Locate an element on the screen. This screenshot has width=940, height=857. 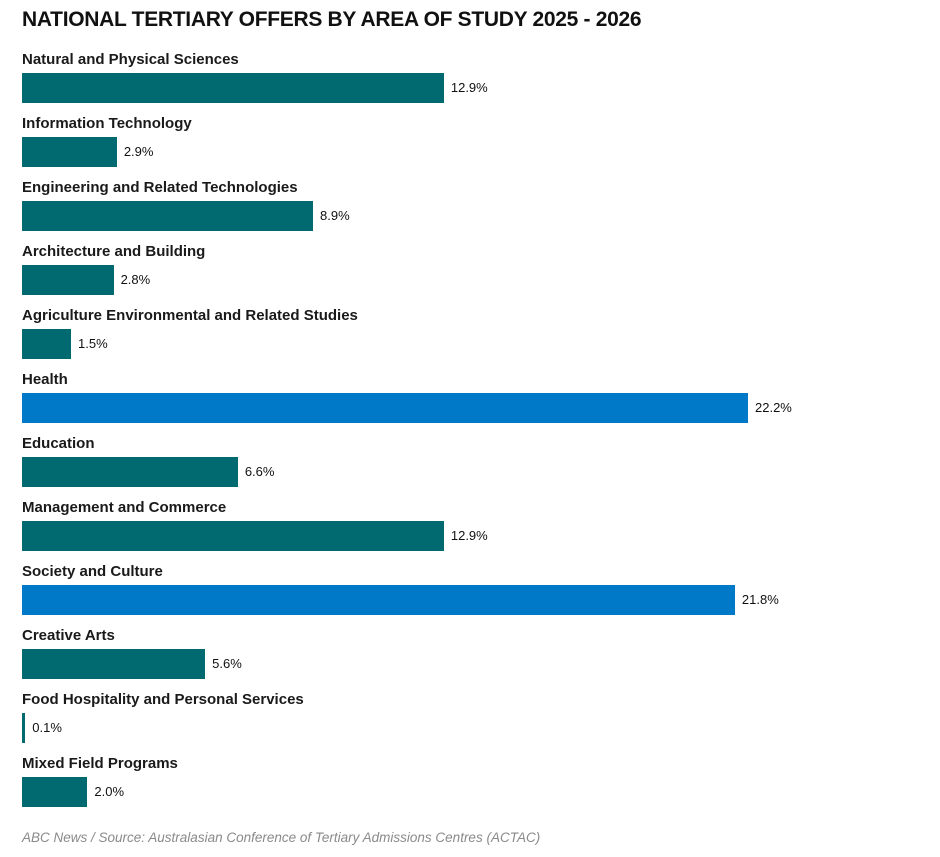
bar-row: Management and Commerce 12.9% is located at coordinates (472, 531).